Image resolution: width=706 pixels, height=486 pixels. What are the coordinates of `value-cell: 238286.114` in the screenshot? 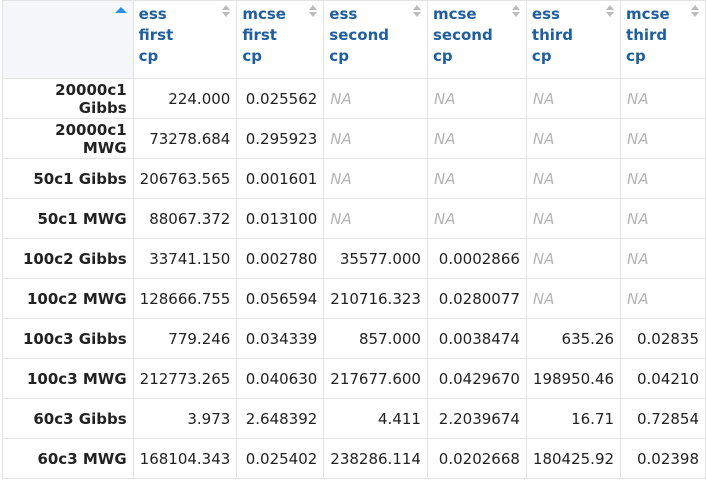 It's located at (375, 458).